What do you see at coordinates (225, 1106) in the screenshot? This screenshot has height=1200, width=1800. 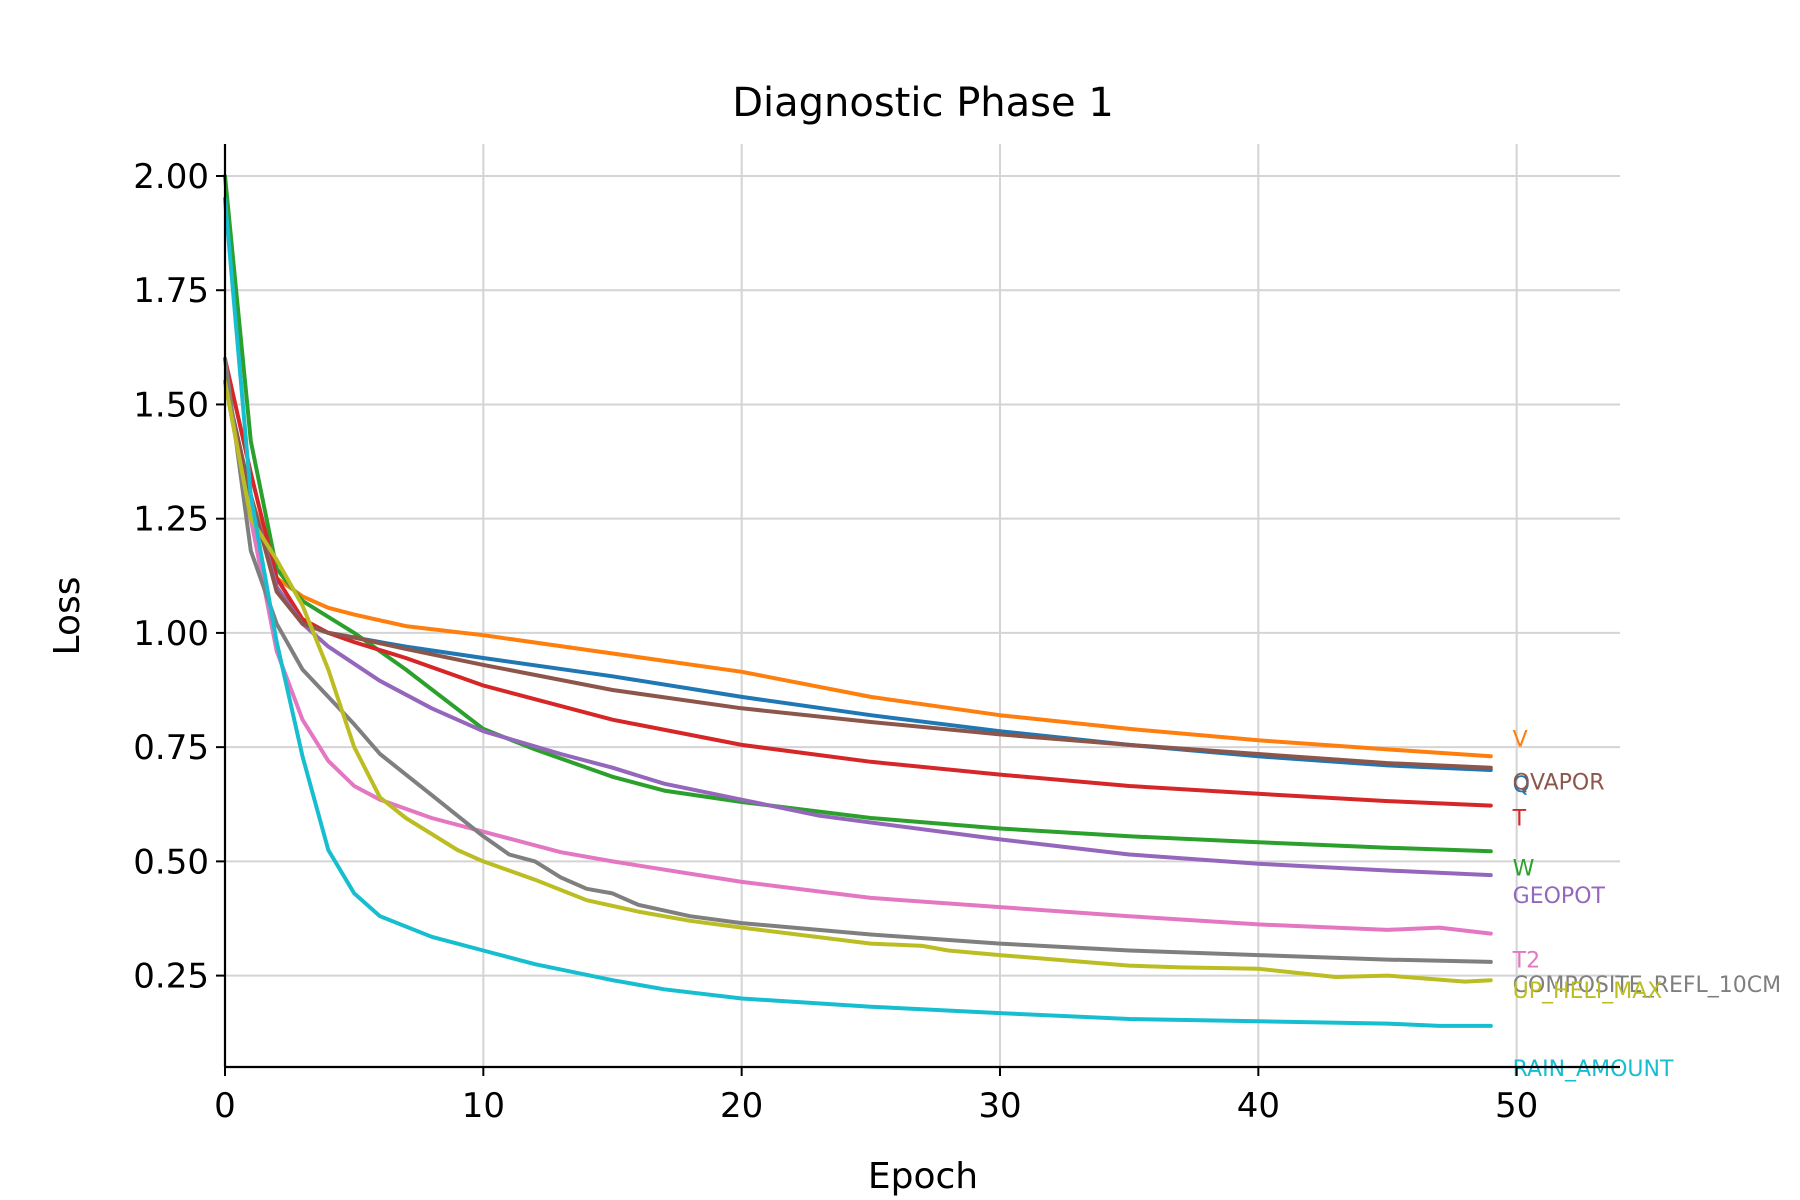 I see `x-tick-label: 0` at bounding box center [225, 1106].